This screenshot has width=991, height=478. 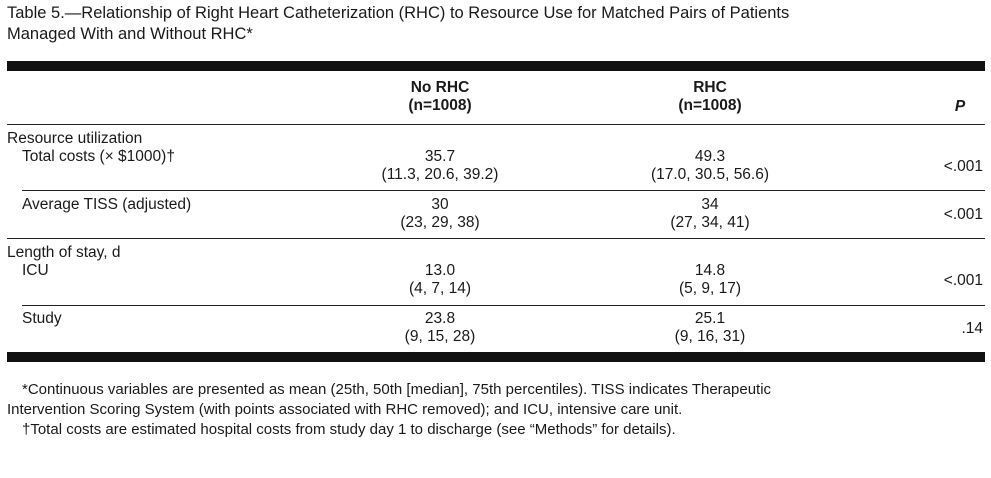 I want to click on cell-rhc: 49.3 (17.0, 30.5, 56.6), so click(x=710, y=166).